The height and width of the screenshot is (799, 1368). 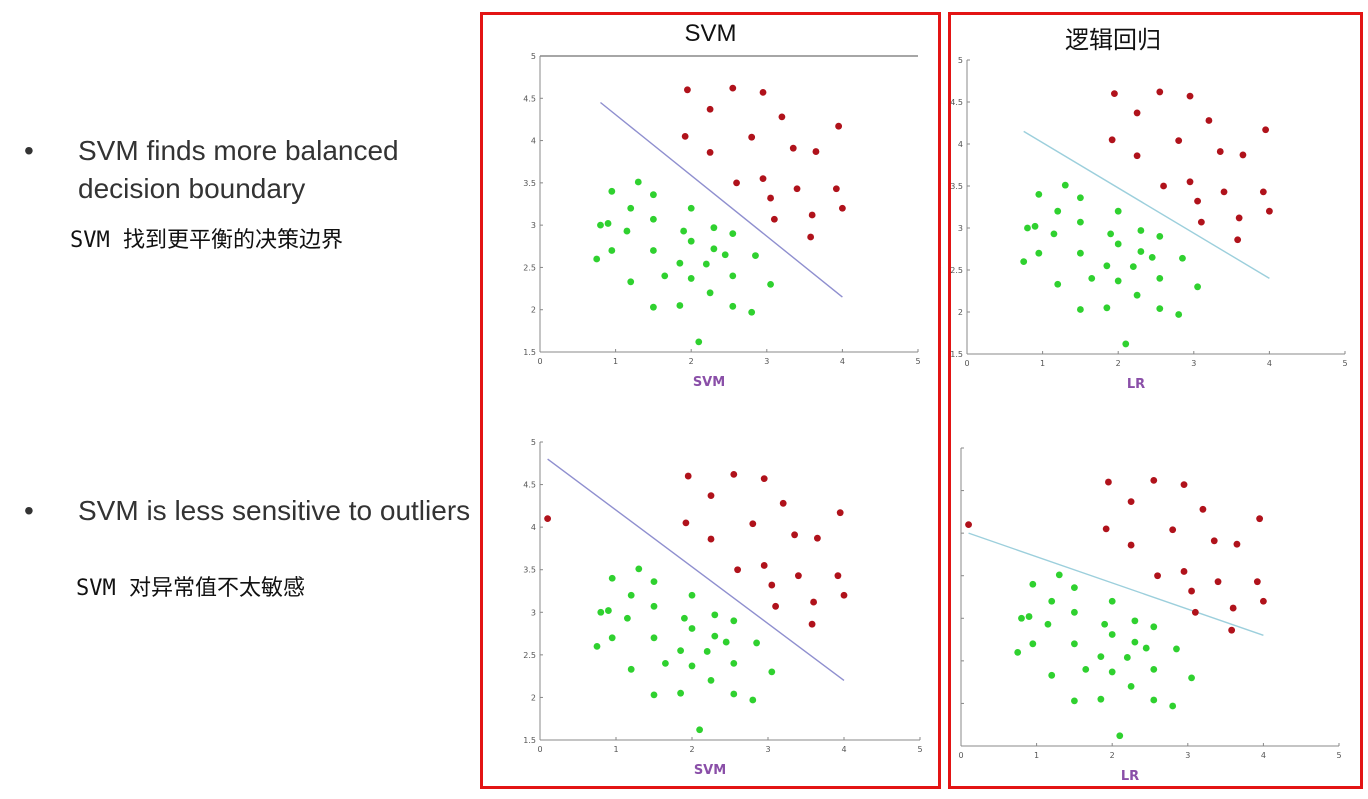 I want to click on x-axis-label: SVM, so click(x=709, y=382).